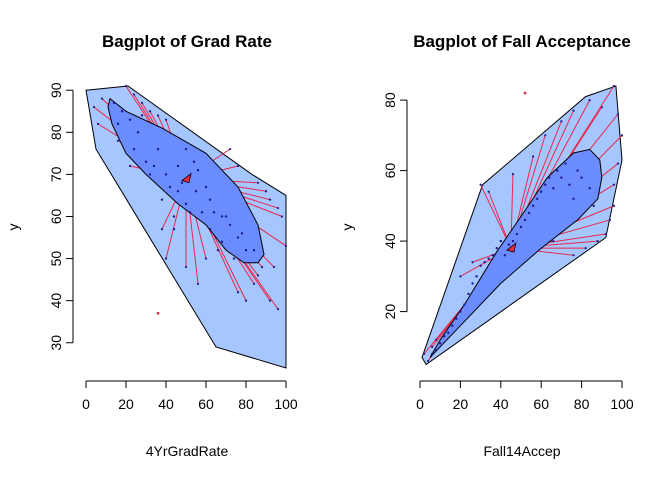  Describe the element at coordinates (390, 171) in the screenshot. I see `y-tick-label: 60` at that location.